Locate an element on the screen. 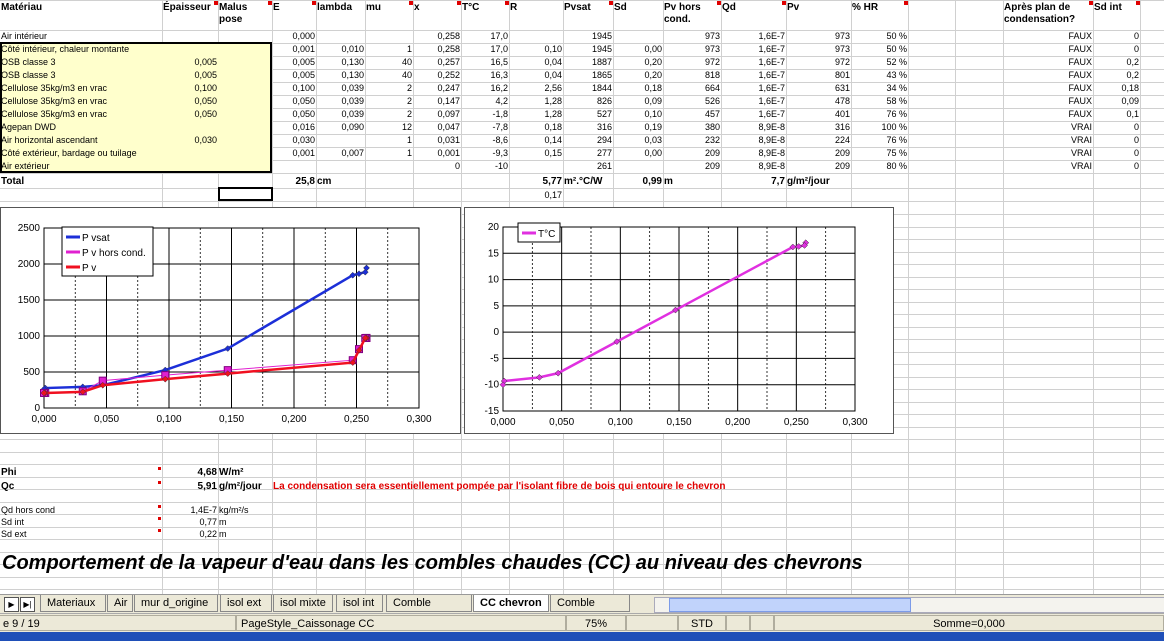  total-qd: 7,7 is located at coordinates (778, 181).